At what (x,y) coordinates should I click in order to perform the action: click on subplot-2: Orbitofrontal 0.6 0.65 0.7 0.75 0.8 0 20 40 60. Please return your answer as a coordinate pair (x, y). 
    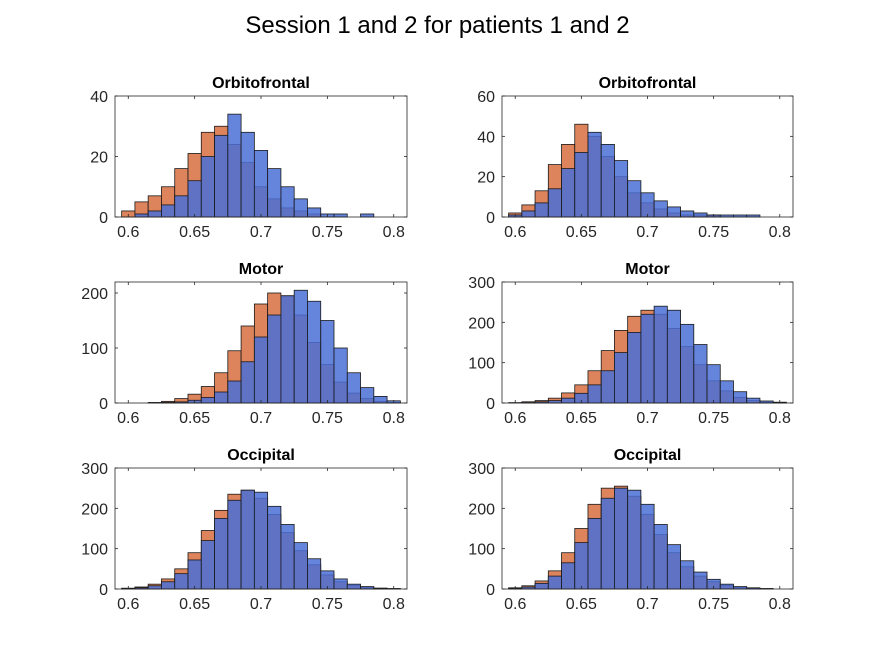
    Looking at the image, I should click on (635, 158).